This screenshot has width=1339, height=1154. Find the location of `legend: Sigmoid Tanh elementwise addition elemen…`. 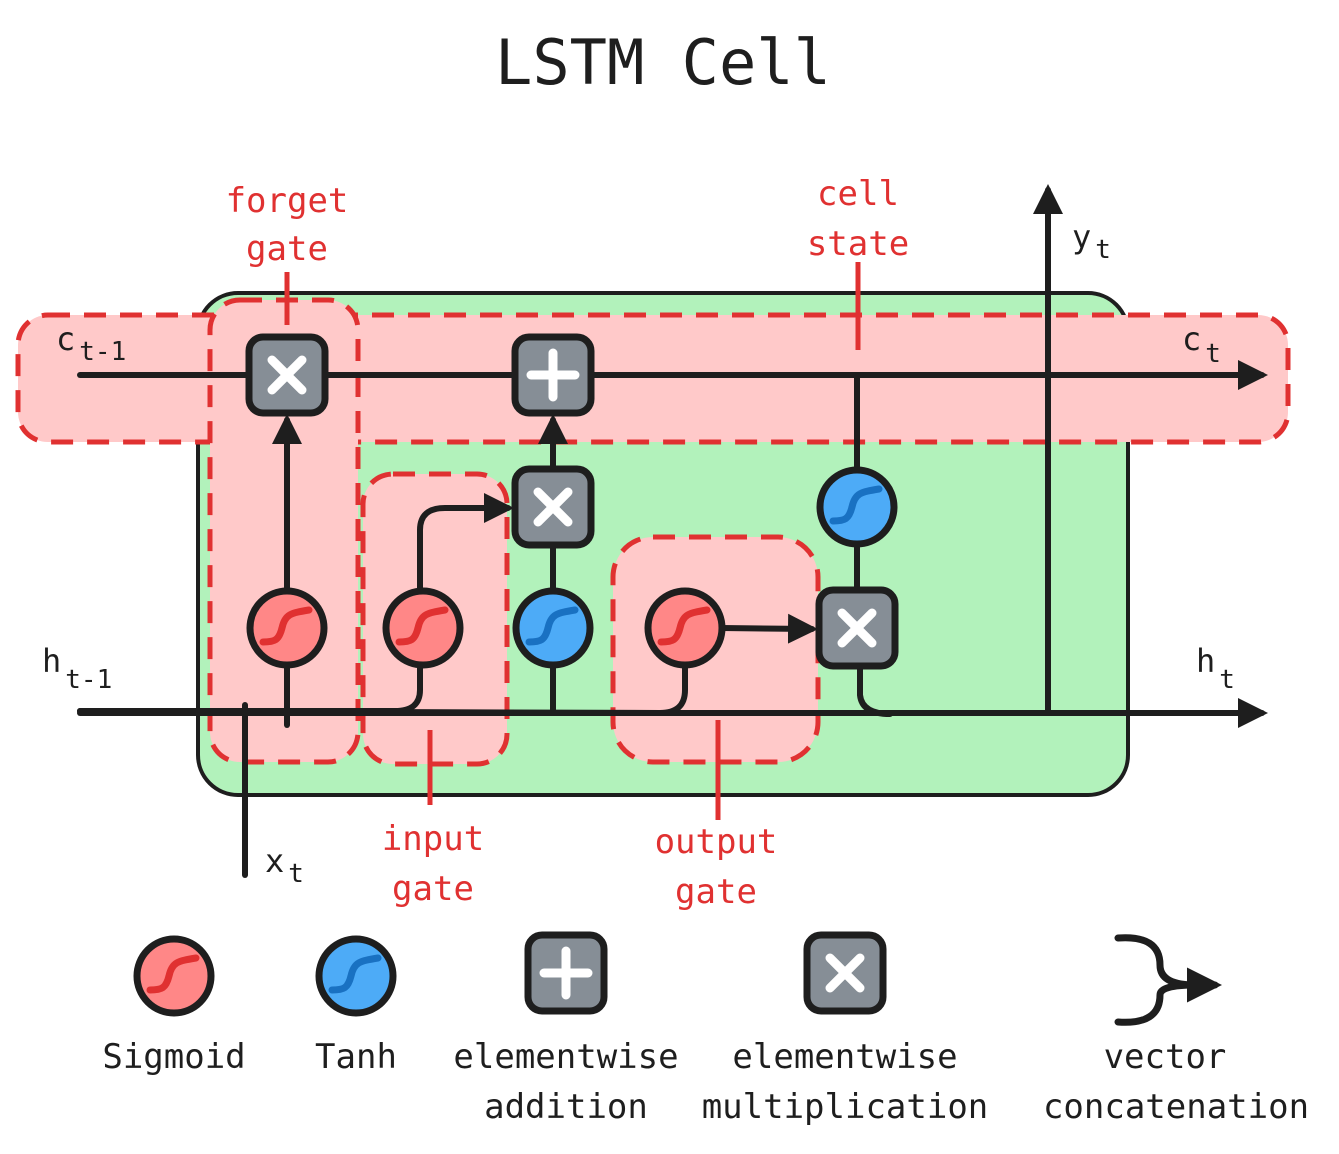

legend: Sigmoid Tanh elementwise addition elemen… is located at coordinates (705, 1031).